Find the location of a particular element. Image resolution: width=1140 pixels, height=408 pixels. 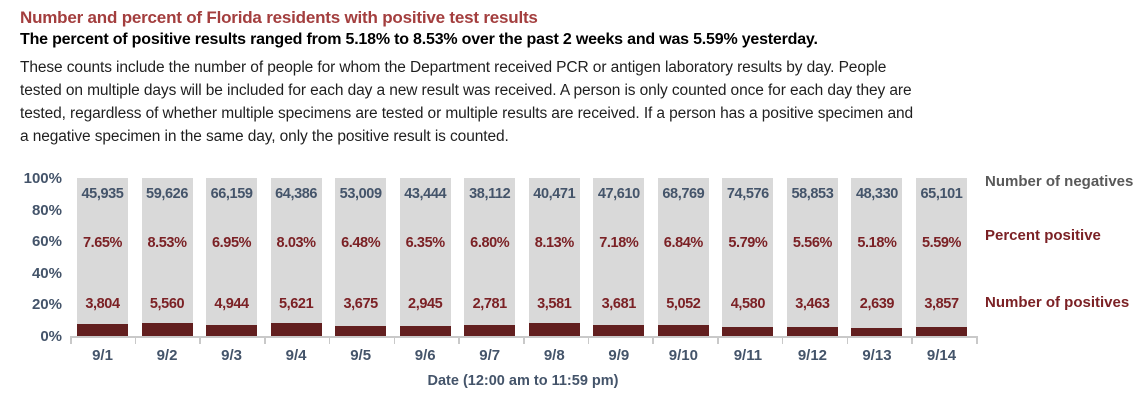

positives-value-label: 4,944 is located at coordinates (231, 304).